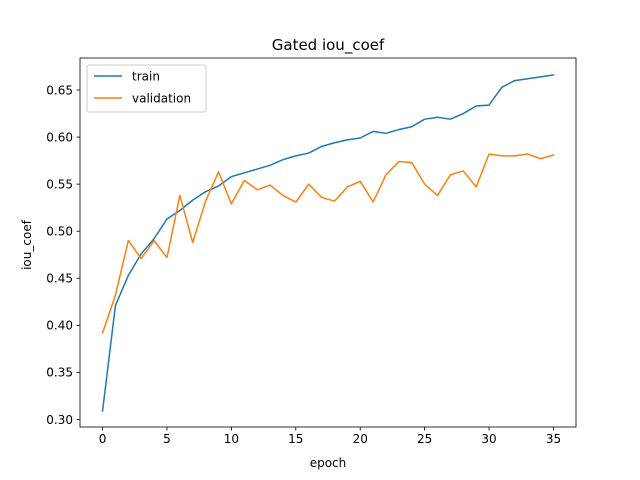  Describe the element at coordinates (167, 439) in the screenshot. I see `x-tick-label: 5` at that location.